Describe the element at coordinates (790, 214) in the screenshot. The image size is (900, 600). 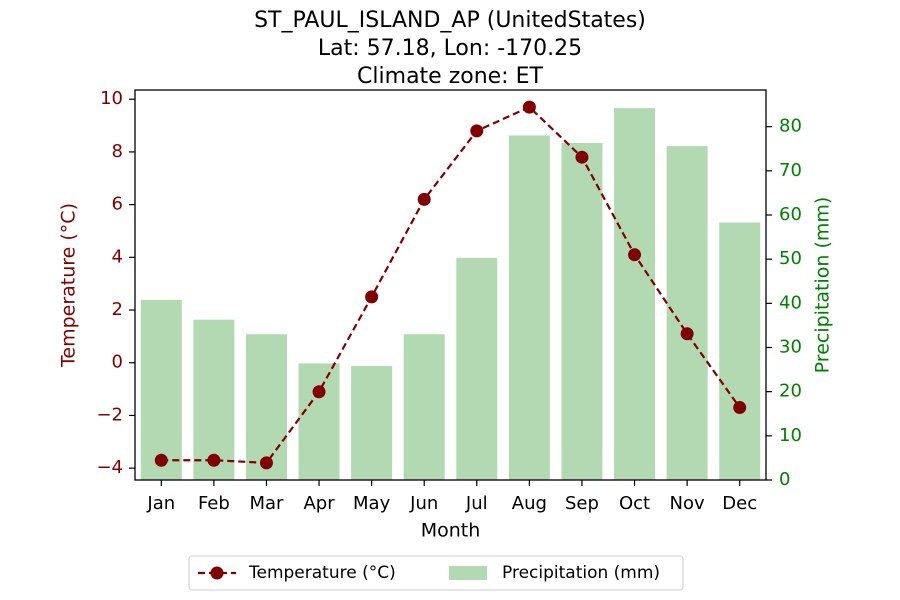
I see `right-y-tick-label: 60` at that location.